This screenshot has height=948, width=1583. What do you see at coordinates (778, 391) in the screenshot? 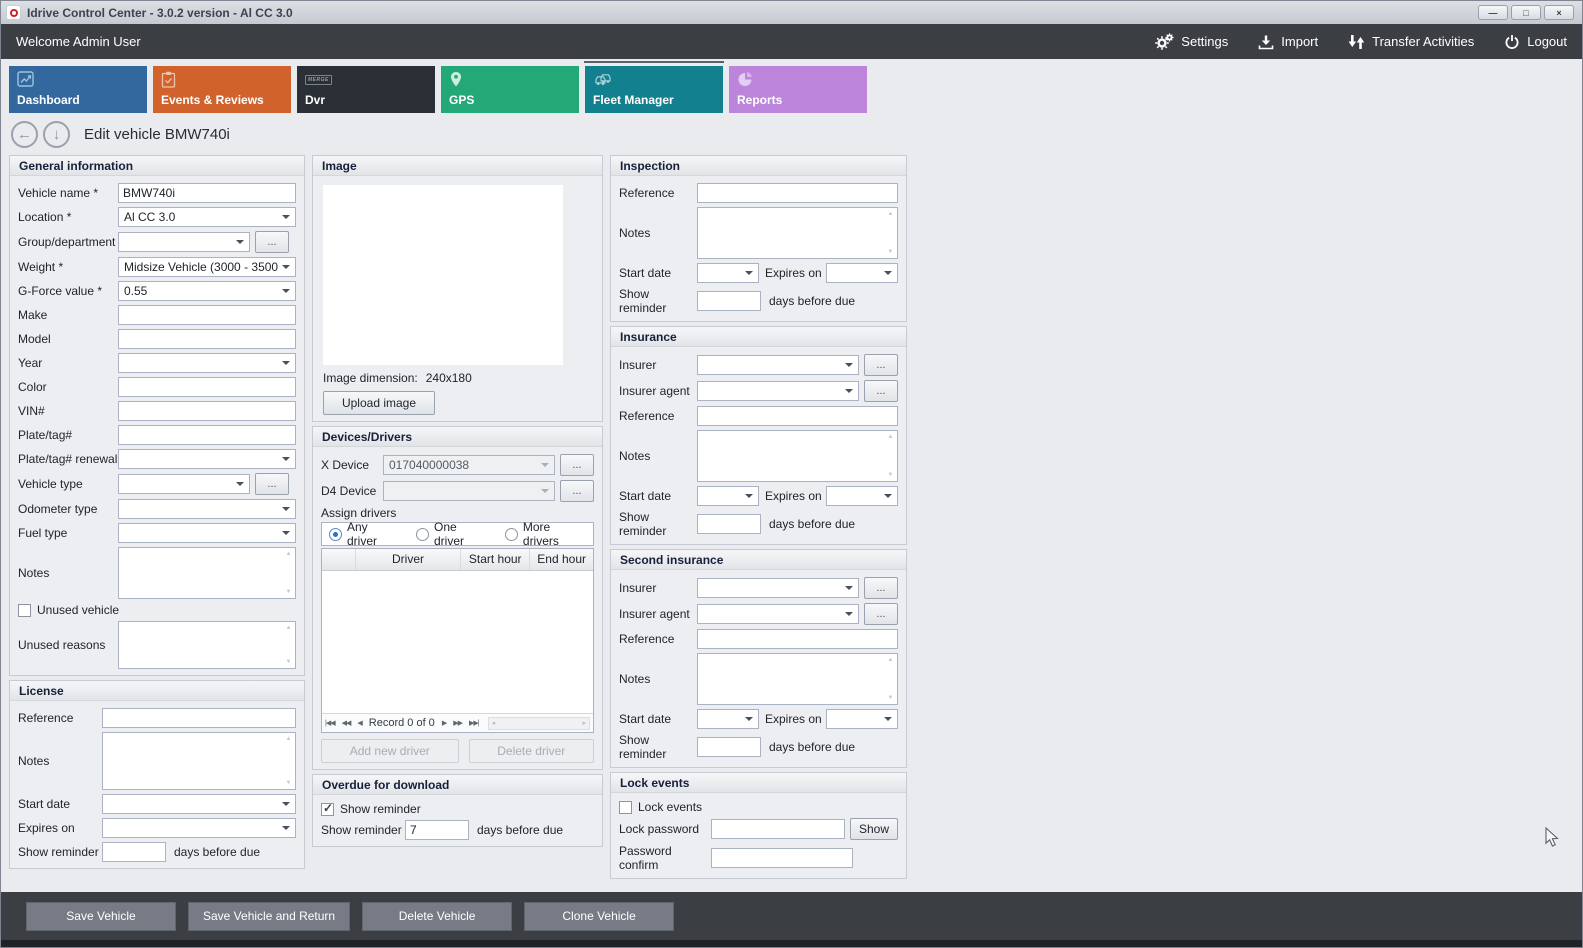
I see `insurer-agent-select` at bounding box center [778, 391].